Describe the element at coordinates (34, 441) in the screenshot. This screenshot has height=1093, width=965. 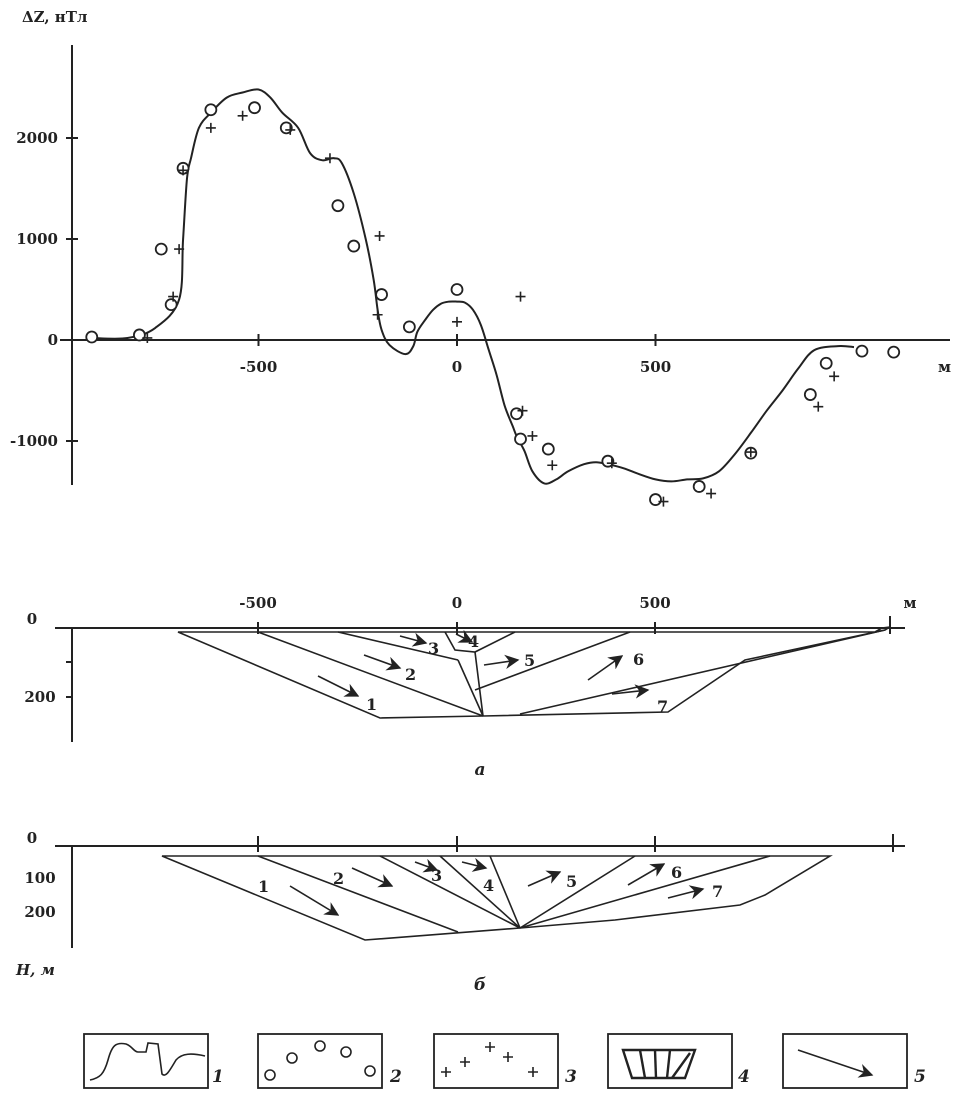
I see `y-tick-label: -1000` at that location.